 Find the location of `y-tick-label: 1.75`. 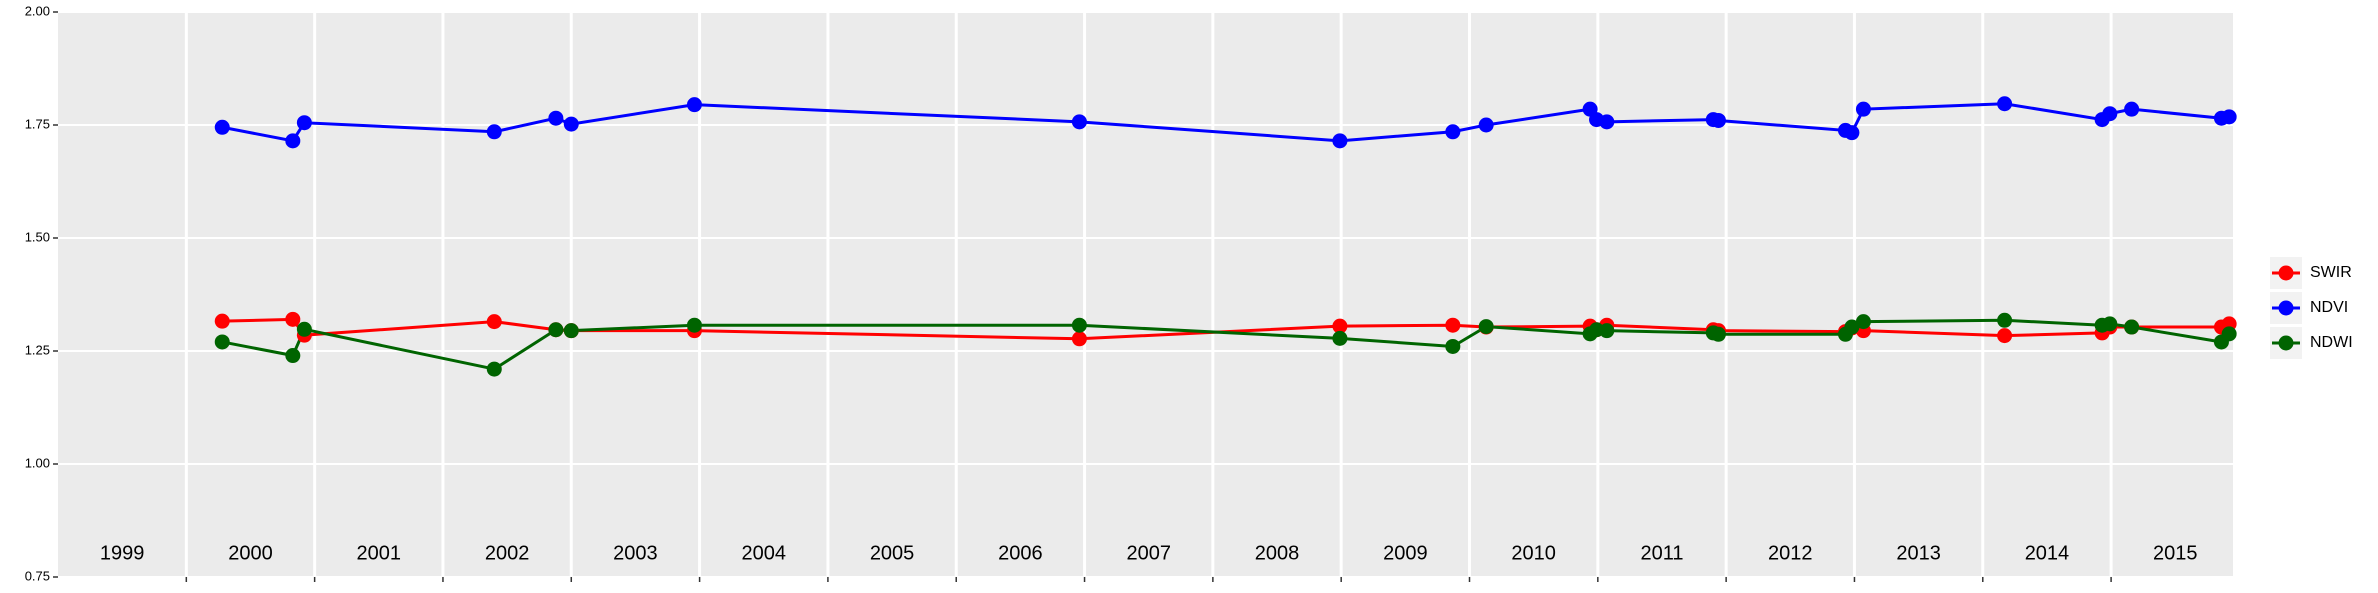

y-tick-label: 1.75 is located at coordinates (37, 123).